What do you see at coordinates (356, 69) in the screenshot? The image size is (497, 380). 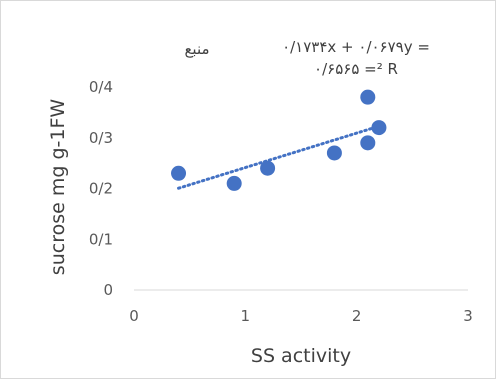 I see `r-squared-label: ۰/۶۵۶۵ =² R` at bounding box center [356, 69].